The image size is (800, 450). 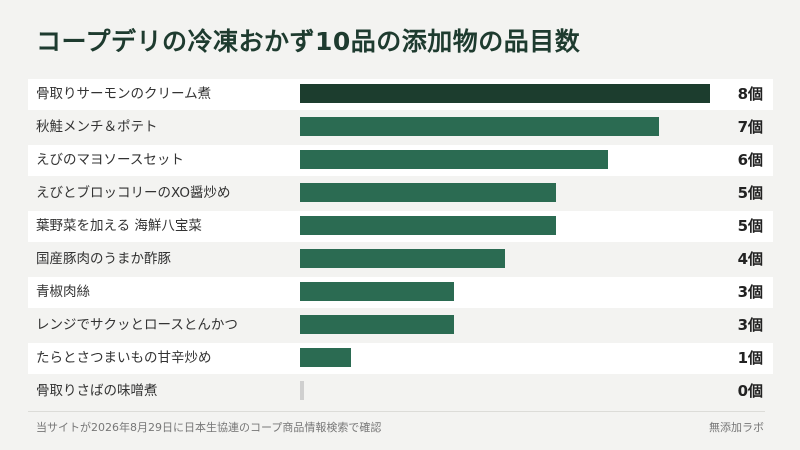 I want to click on category-label: 青椒肉絲, so click(x=63, y=292).